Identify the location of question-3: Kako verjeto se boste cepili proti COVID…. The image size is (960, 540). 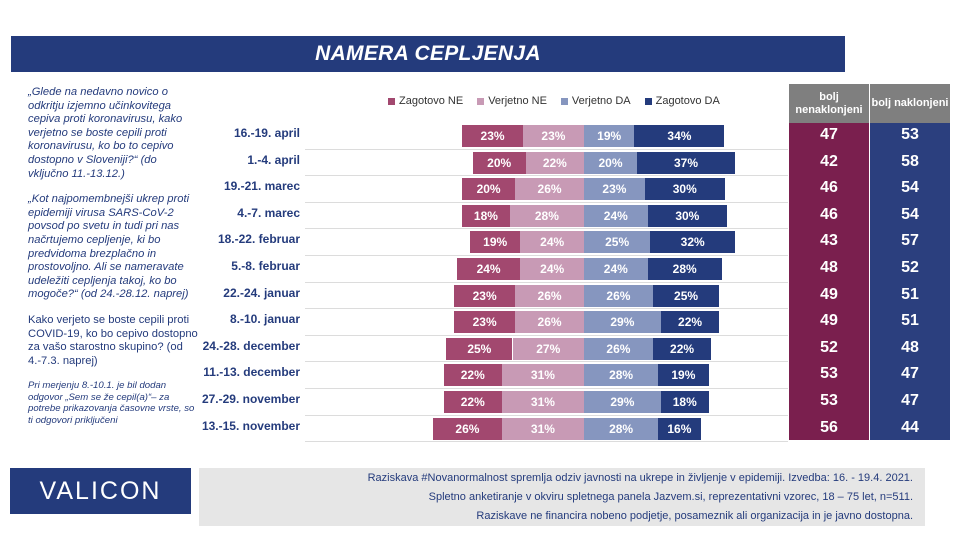
(113, 340).